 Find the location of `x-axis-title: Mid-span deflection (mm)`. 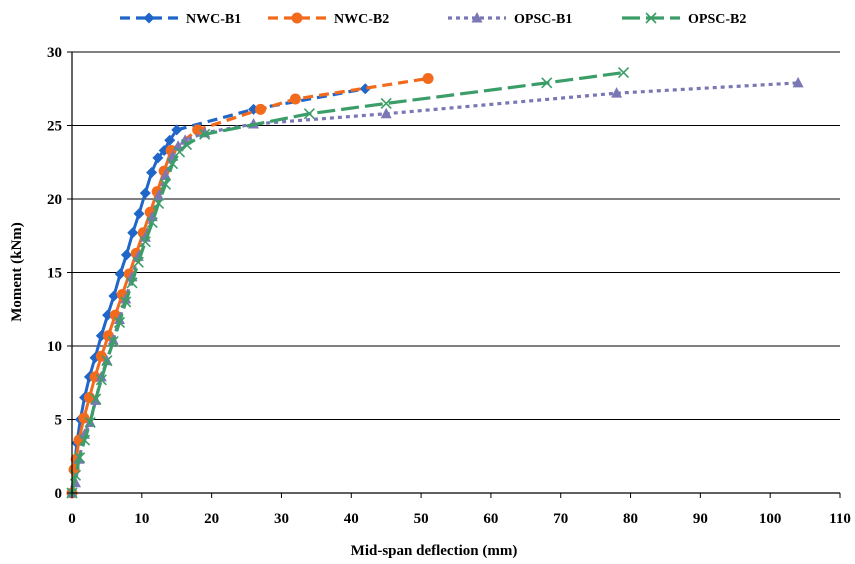

x-axis-title: Mid-span deflection (mm) is located at coordinates (434, 551).